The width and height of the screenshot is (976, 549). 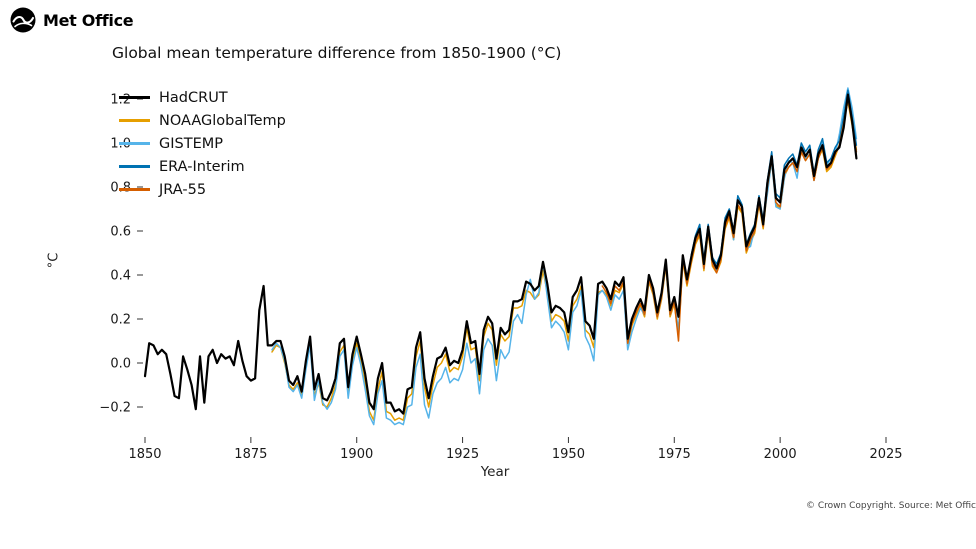 I want to click on x-tick-label: 1900, so click(x=356, y=454).